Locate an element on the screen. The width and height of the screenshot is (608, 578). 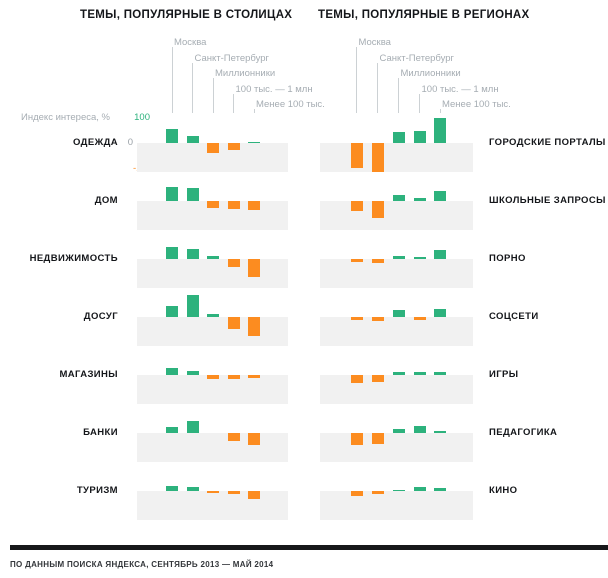
row-topic-label: КИНО is located at coordinates (503, 490).